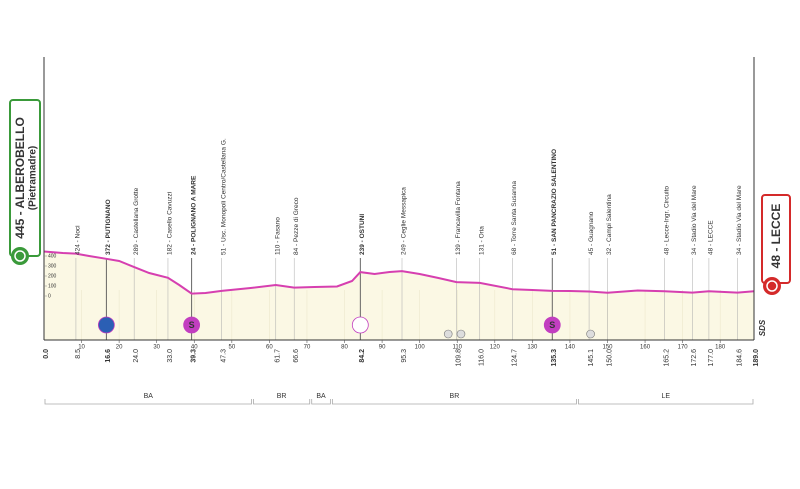 Image resolution: width=800 pixels, height=489 pixels. I want to click on start-icon-glyph, so click(20, 256).